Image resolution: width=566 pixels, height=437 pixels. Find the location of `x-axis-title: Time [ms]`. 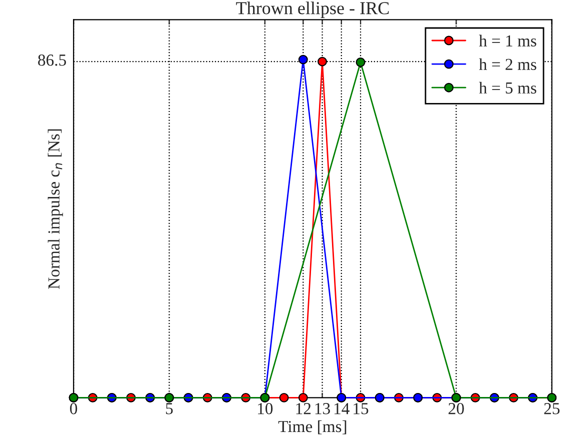

x-axis-title: Time [ms] is located at coordinates (312, 427).